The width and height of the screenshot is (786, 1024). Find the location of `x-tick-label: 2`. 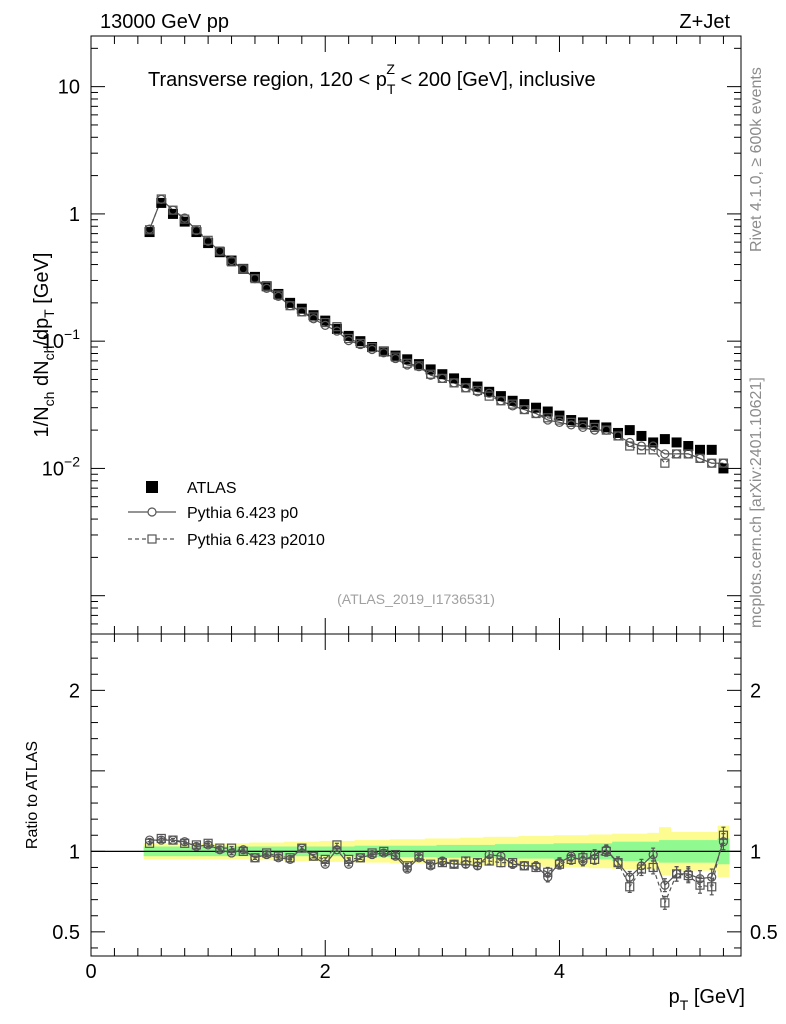

x-tick-label: 2 is located at coordinates (325, 972).